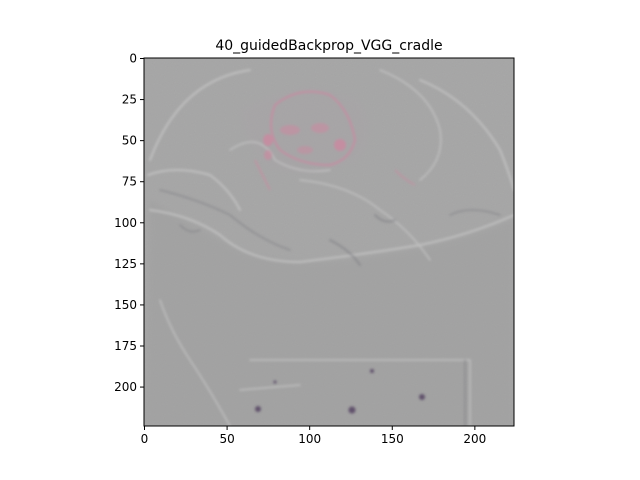 This screenshot has height=480, width=640. Describe the element at coordinates (328, 46) in the screenshot. I see `chart-title: 40_guidedBackprop_VGG_cradle` at that location.